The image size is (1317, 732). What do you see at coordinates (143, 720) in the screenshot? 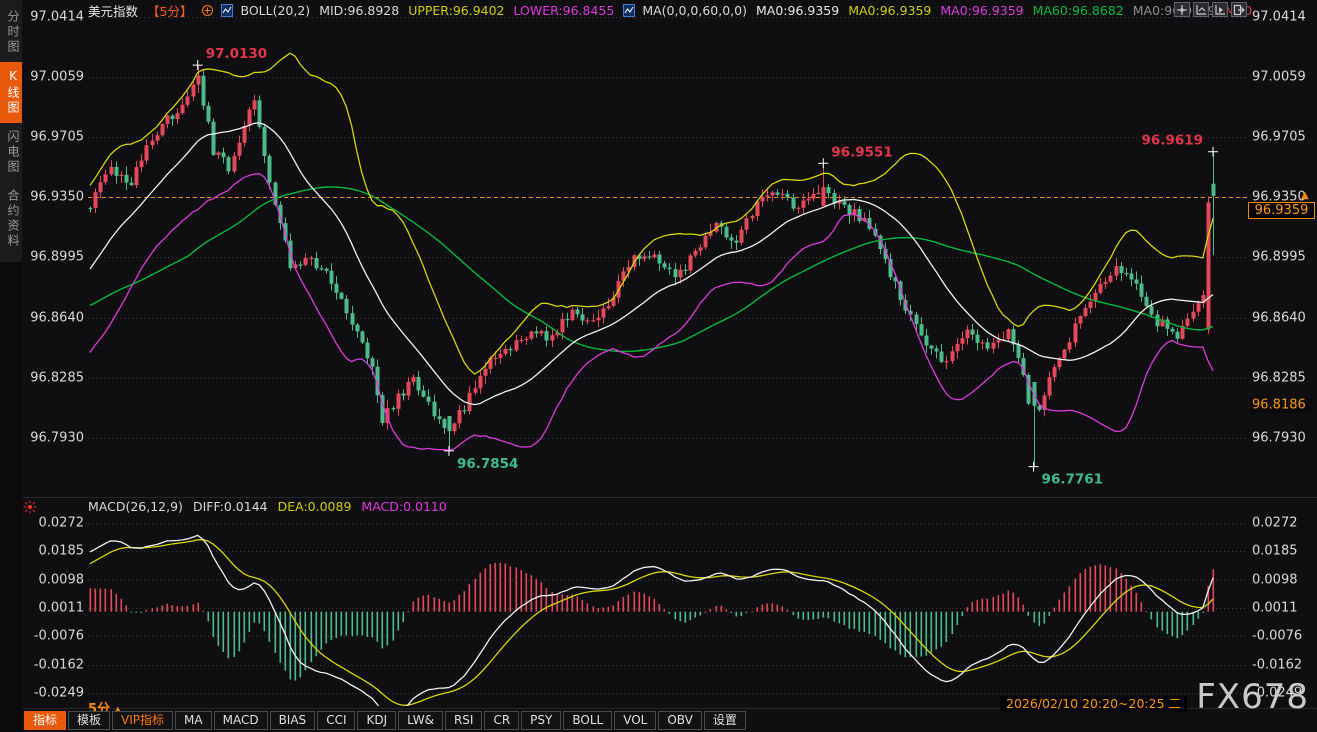
I see `tab-VIP指标: VIP指标` at bounding box center [143, 720].